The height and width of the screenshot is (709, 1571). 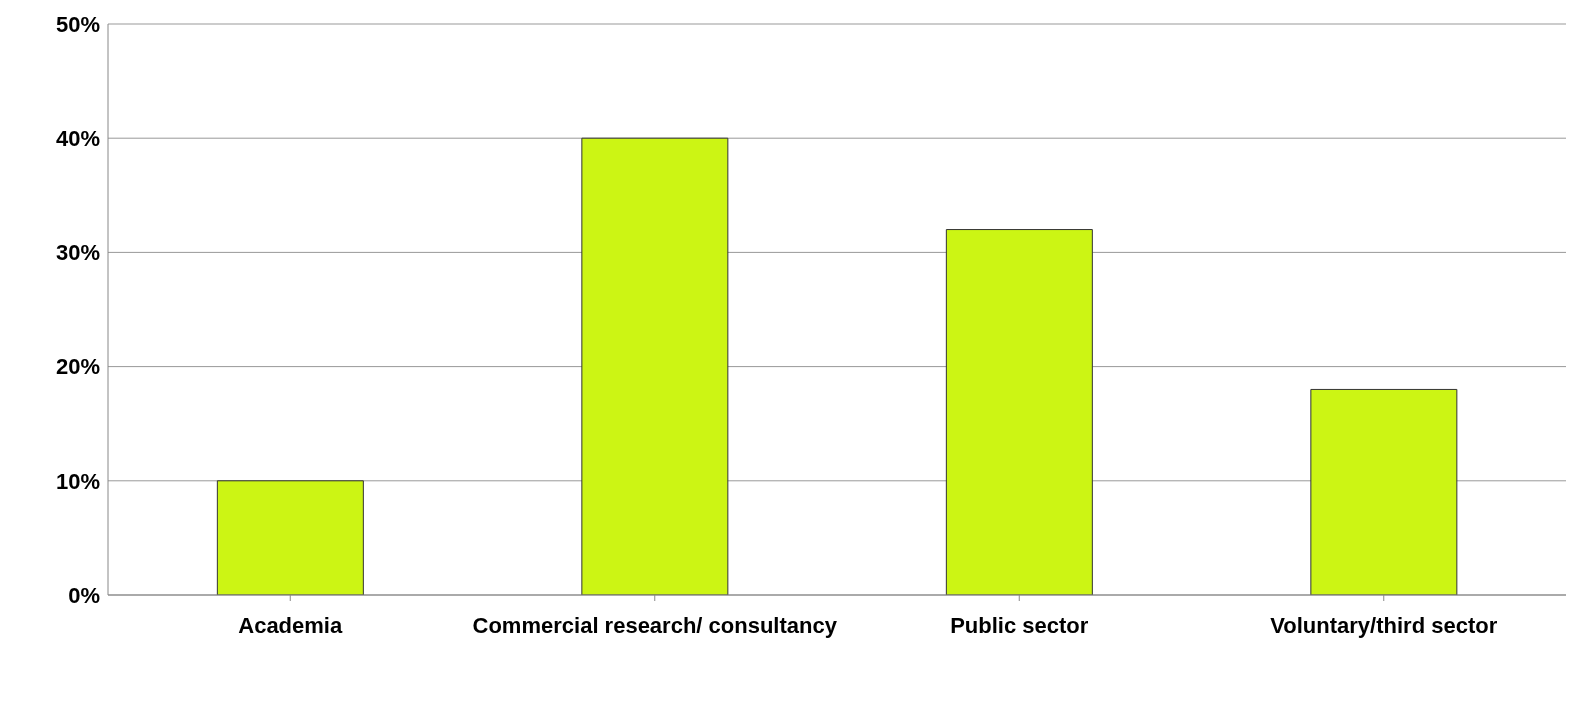 I want to click on y-tick-label: 30%, so click(x=77, y=253).